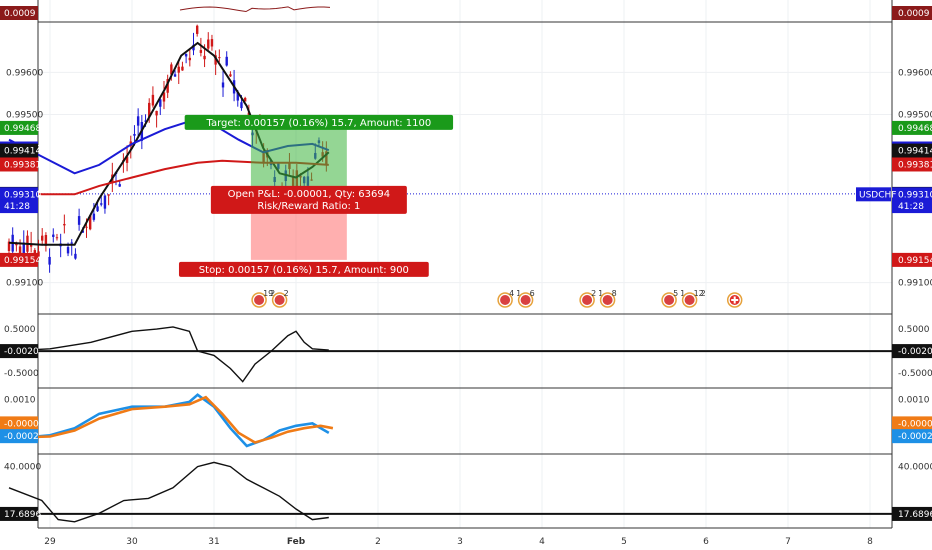 This screenshot has width=932, height=550. What do you see at coordinates (22, 195) in the screenshot?
I see `price-tag-label: 0.99310` at bounding box center [22, 195].